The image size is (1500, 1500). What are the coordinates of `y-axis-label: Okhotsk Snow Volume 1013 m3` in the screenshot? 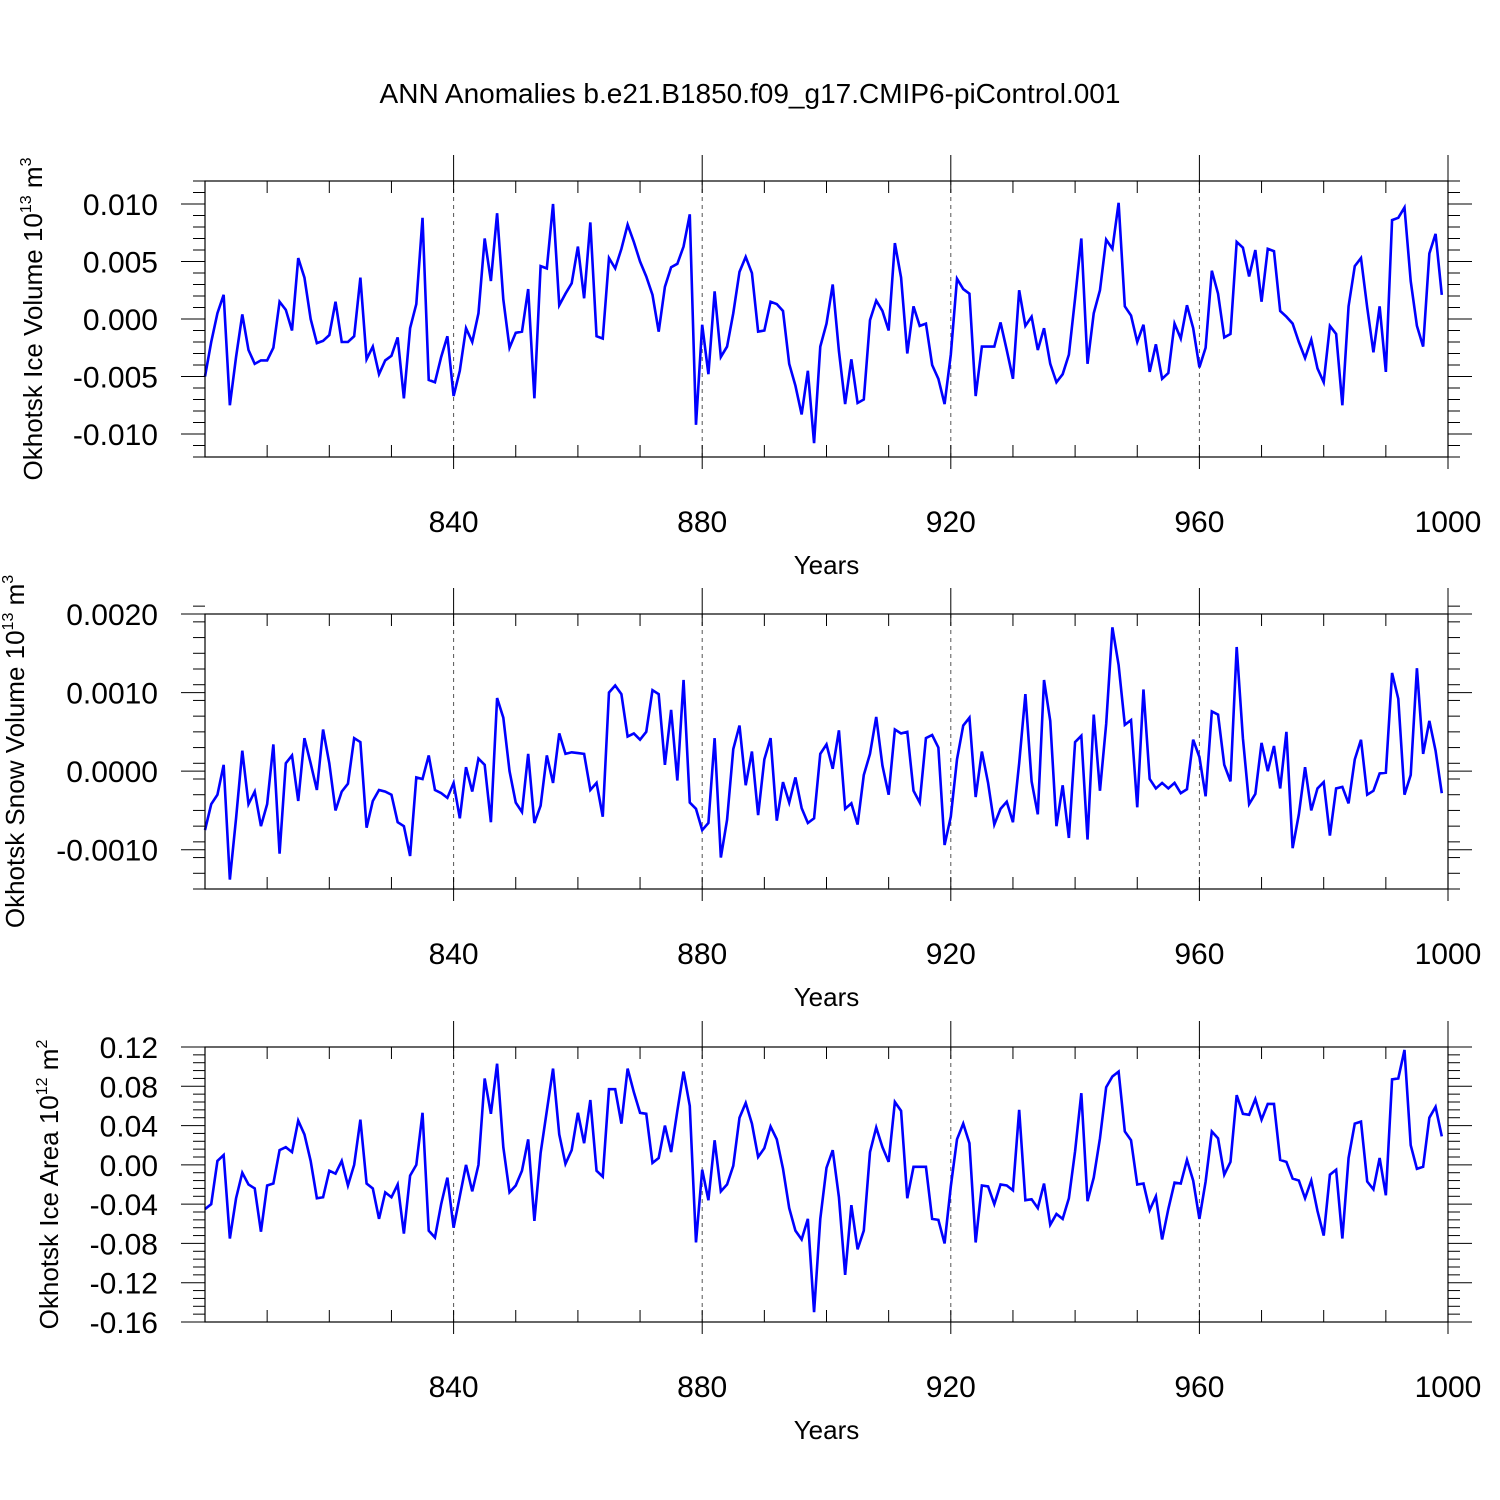 It's located at (15, 751).